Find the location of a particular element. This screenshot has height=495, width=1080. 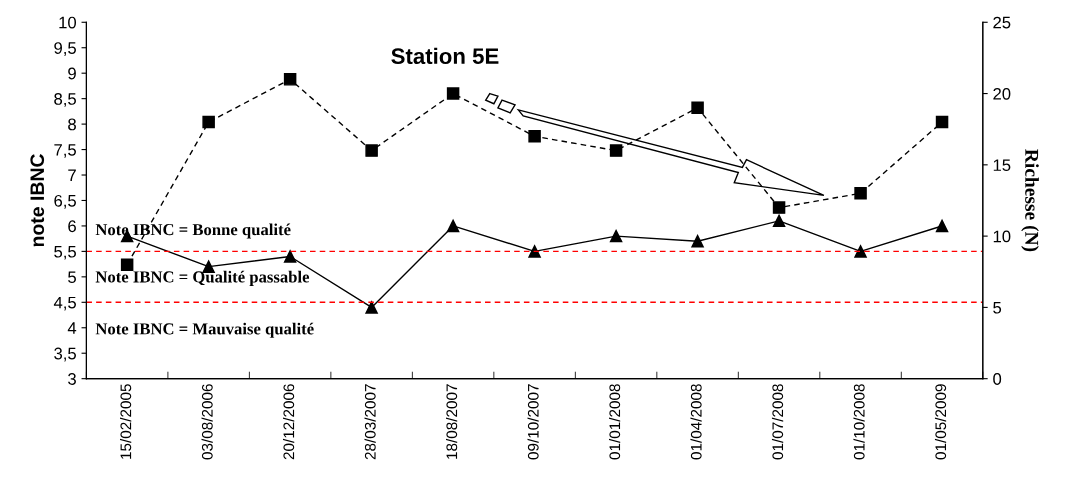

y-tick-label: 3 is located at coordinates (72, 379).